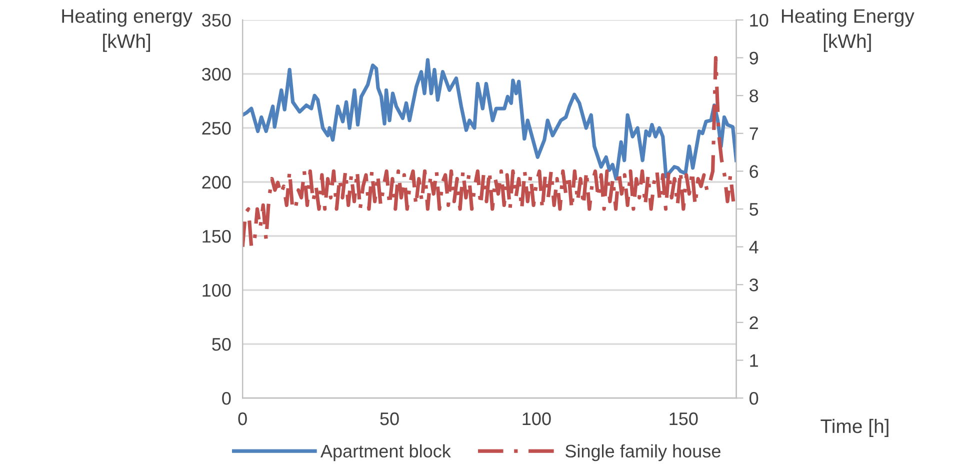 The height and width of the screenshot is (475, 955). Describe the element at coordinates (389, 419) in the screenshot. I see `x-tick-label: 50` at that location.